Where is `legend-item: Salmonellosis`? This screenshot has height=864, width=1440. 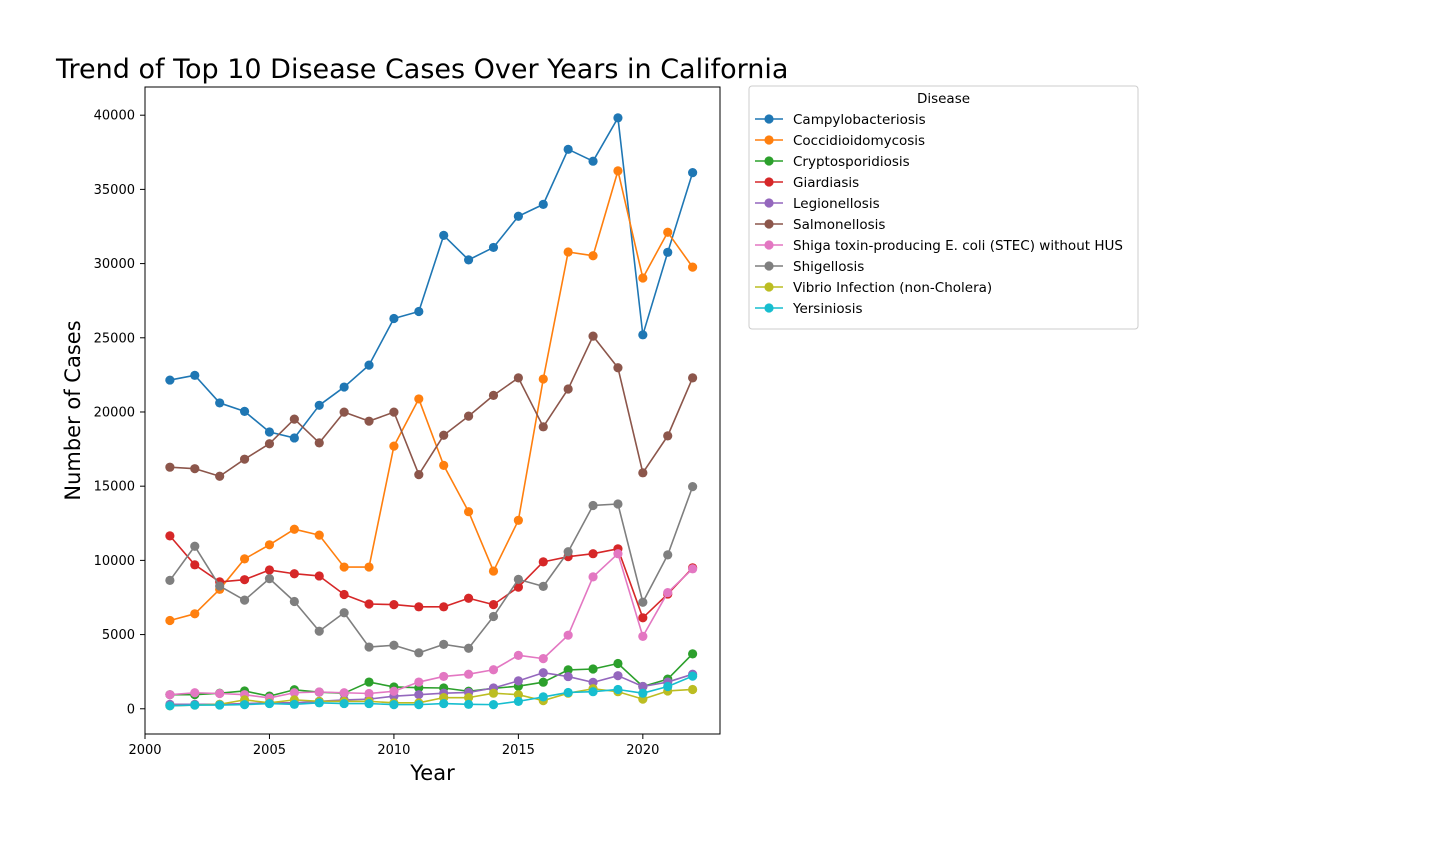 legend-item: Salmonellosis is located at coordinates (820, 225).